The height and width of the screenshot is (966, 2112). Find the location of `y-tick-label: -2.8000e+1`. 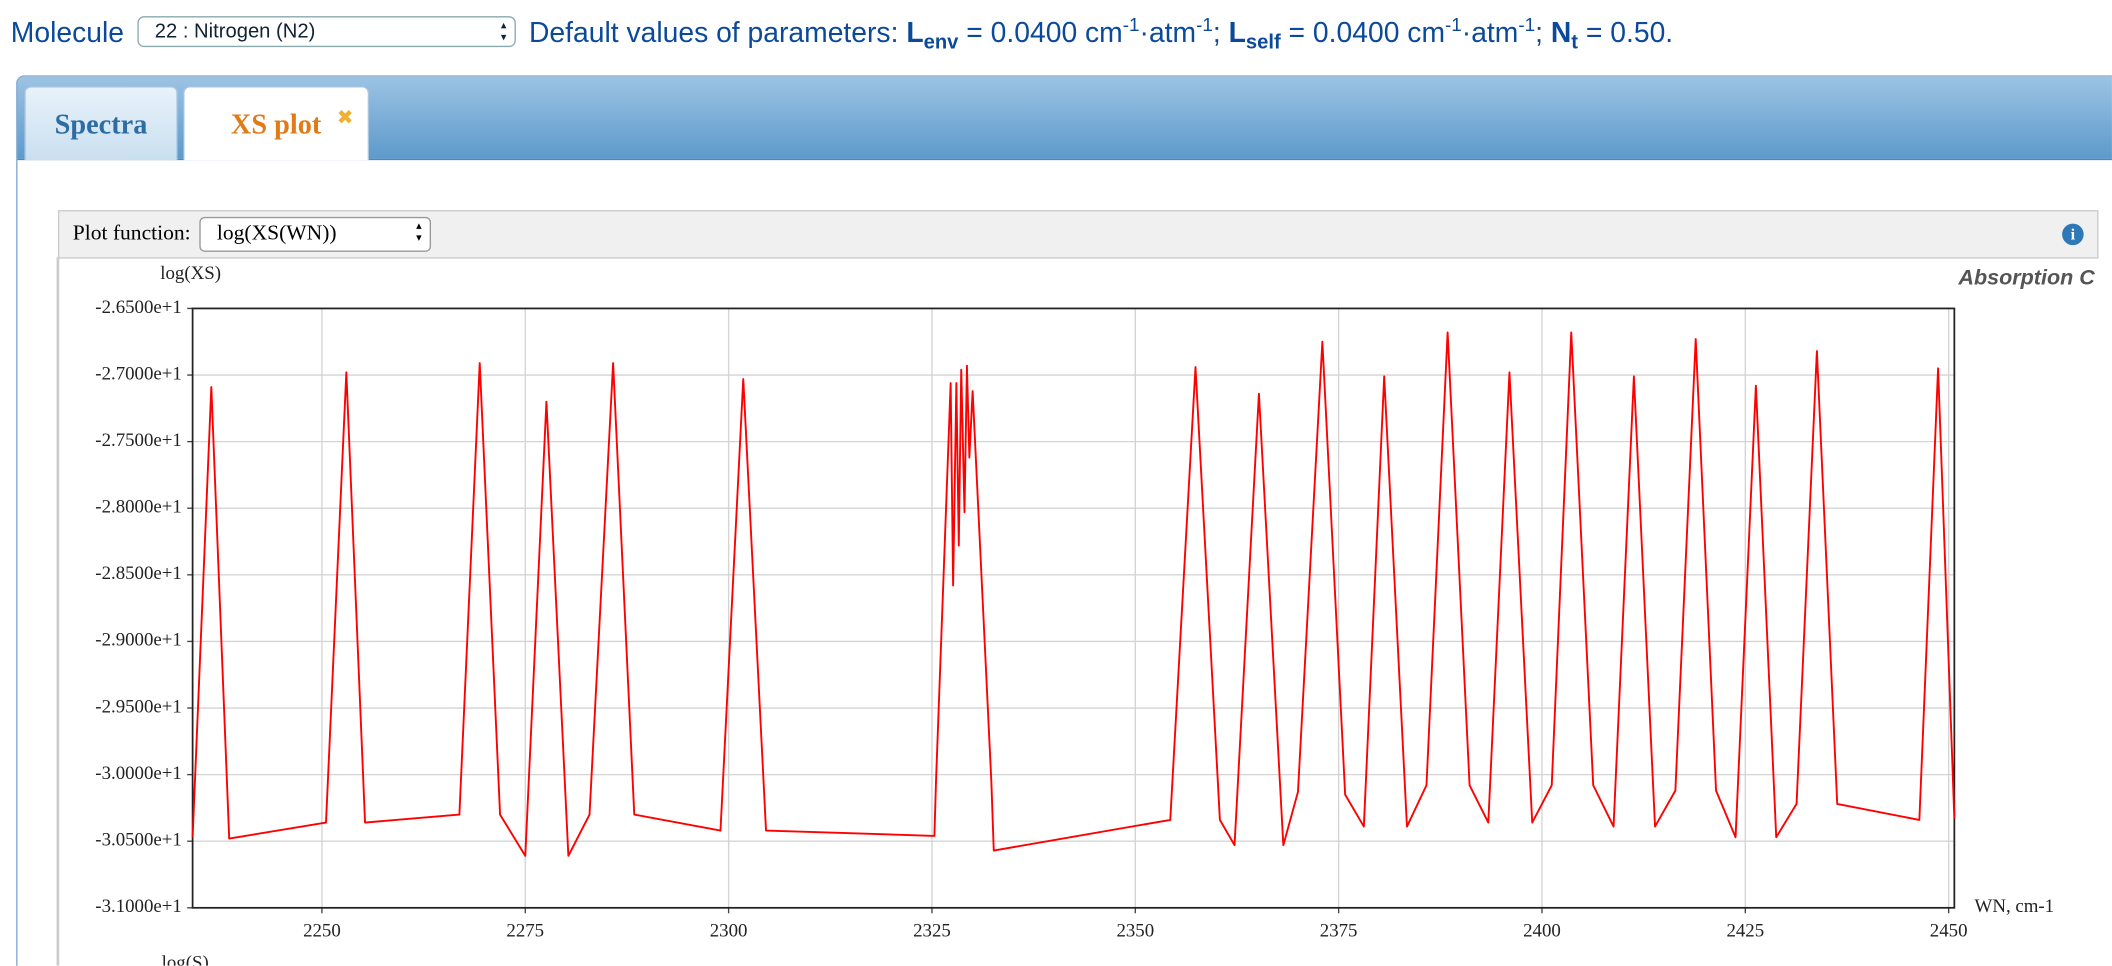

y-tick-label: -2.8000e+1 is located at coordinates (138, 507).